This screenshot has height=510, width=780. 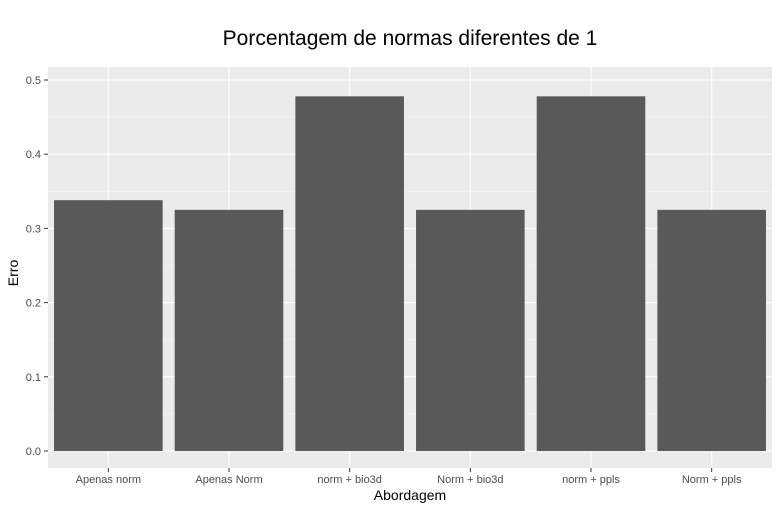 I want to click on x-tick-label: Norm + bio3d, so click(x=470, y=480).